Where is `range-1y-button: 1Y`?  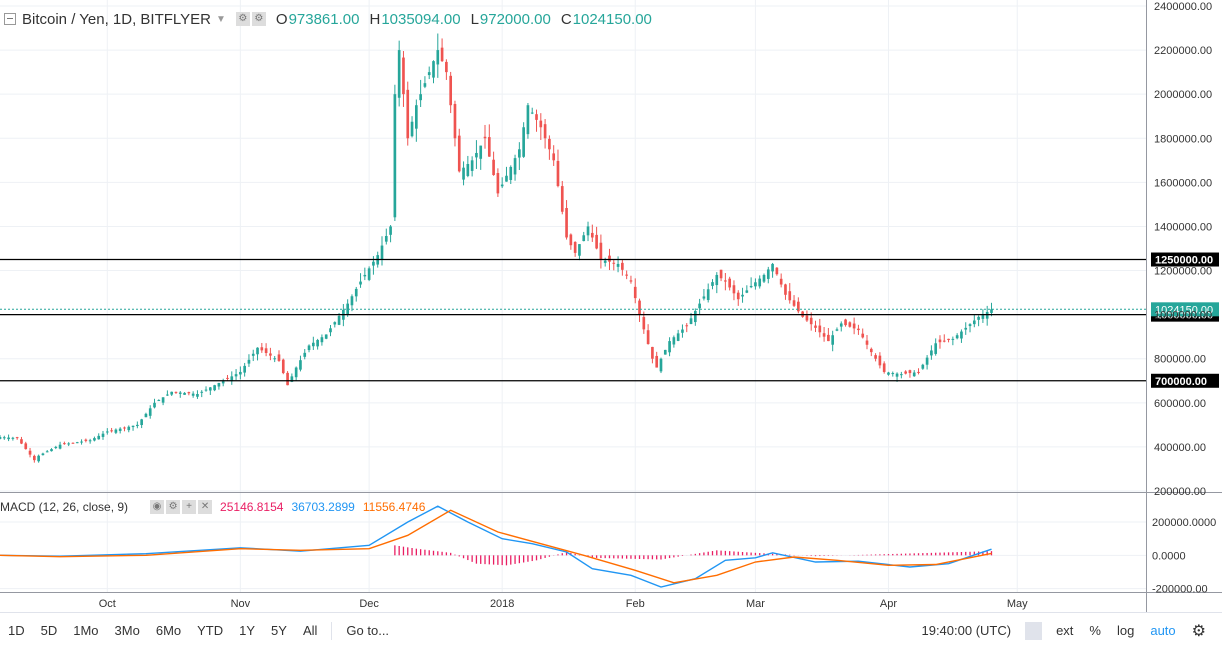
range-1y-button: 1Y is located at coordinates (247, 630).